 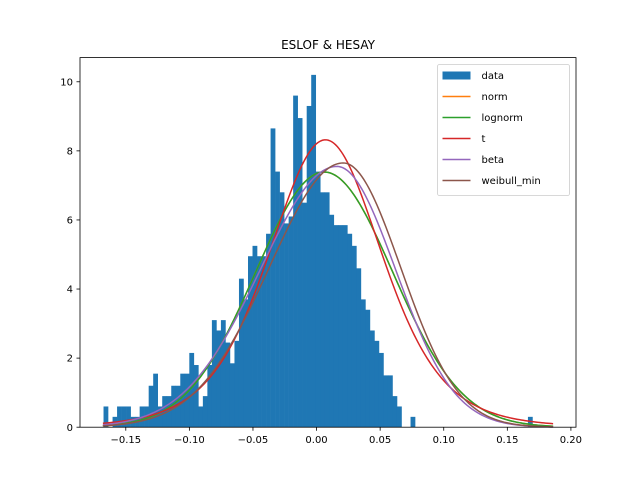 I want to click on x-tick-label: 0.00, so click(x=316, y=440).